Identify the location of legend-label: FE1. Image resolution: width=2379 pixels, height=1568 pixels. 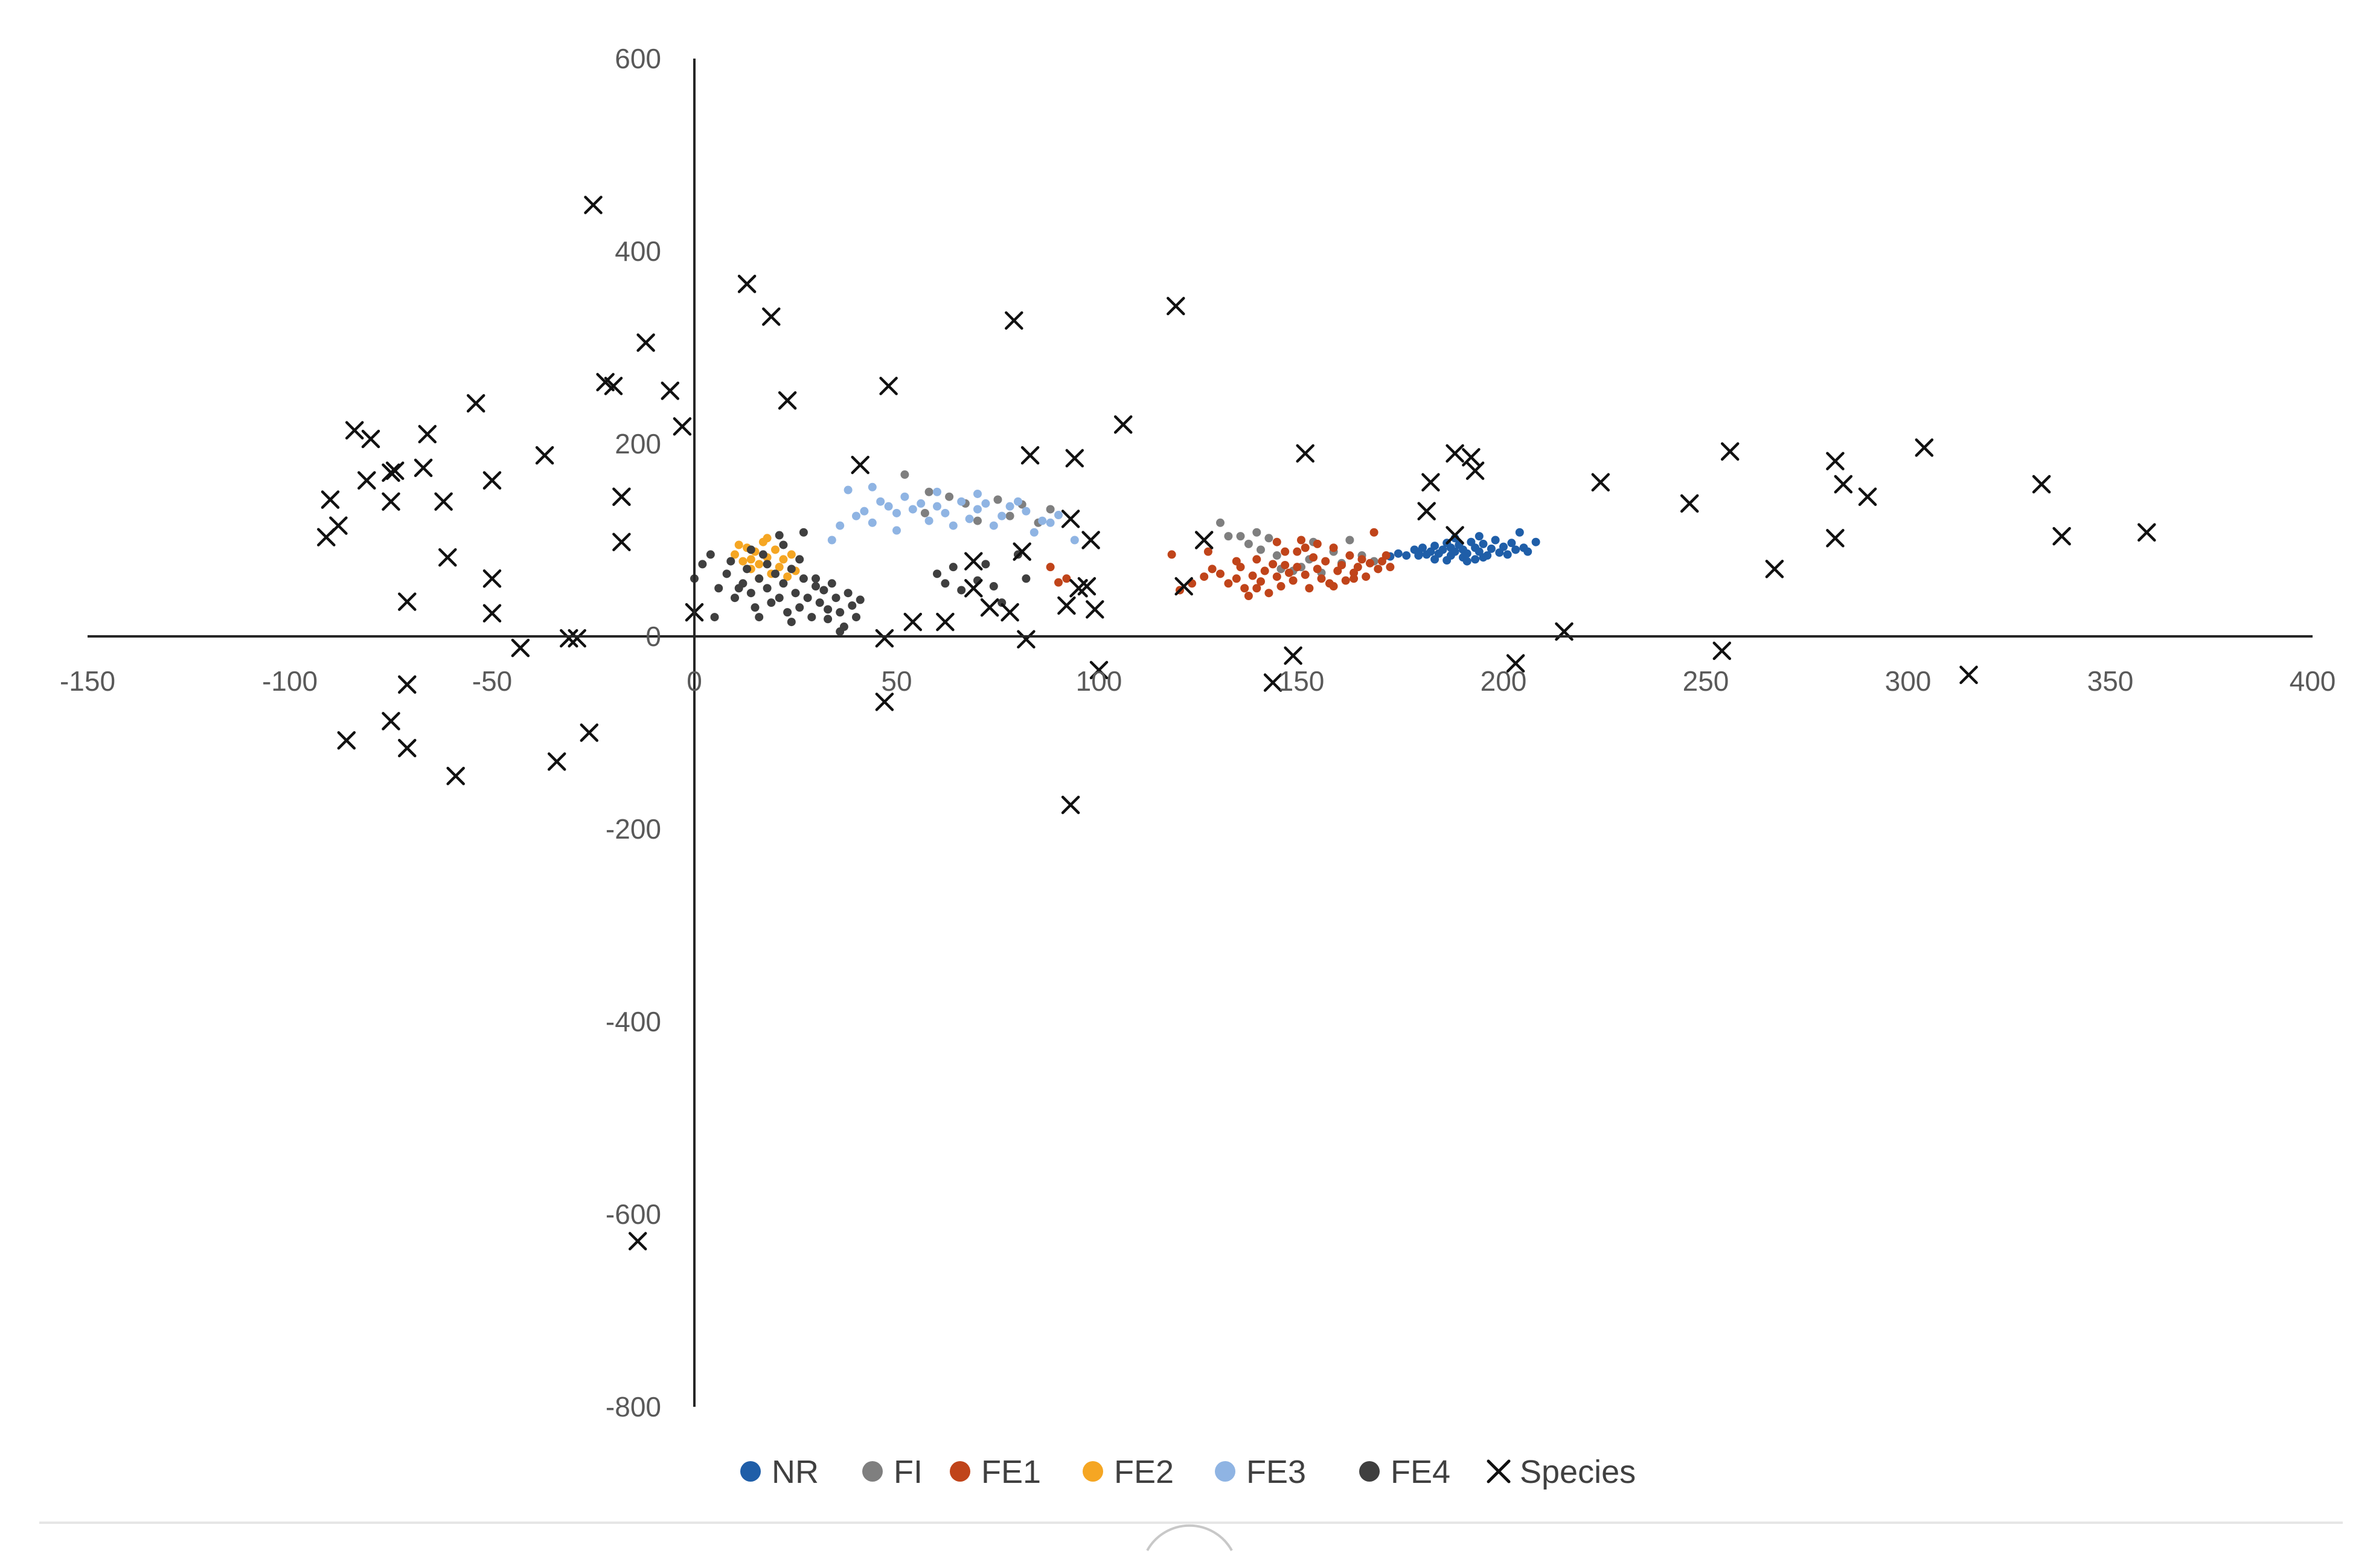
(1011, 1472).